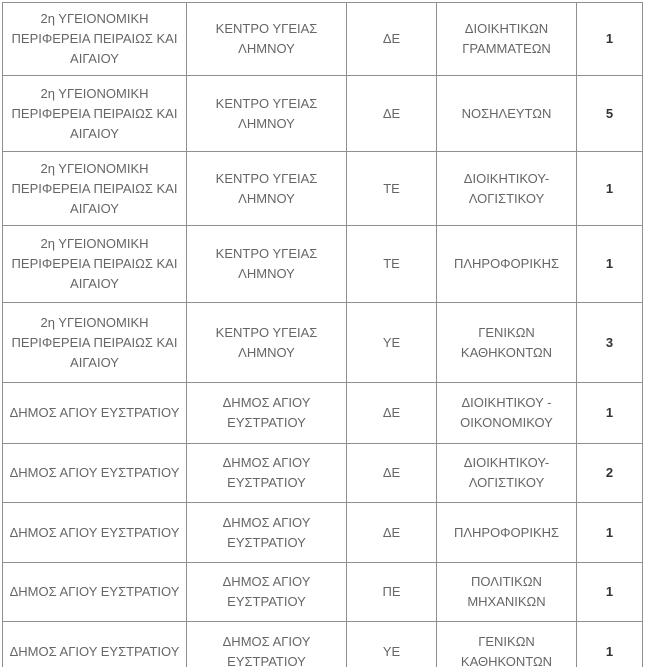  What do you see at coordinates (506, 113) in the screenshot?
I see `cell-specialty: ΝΟΣΗΛΕΥΤΩΝ` at bounding box center [506, 113].